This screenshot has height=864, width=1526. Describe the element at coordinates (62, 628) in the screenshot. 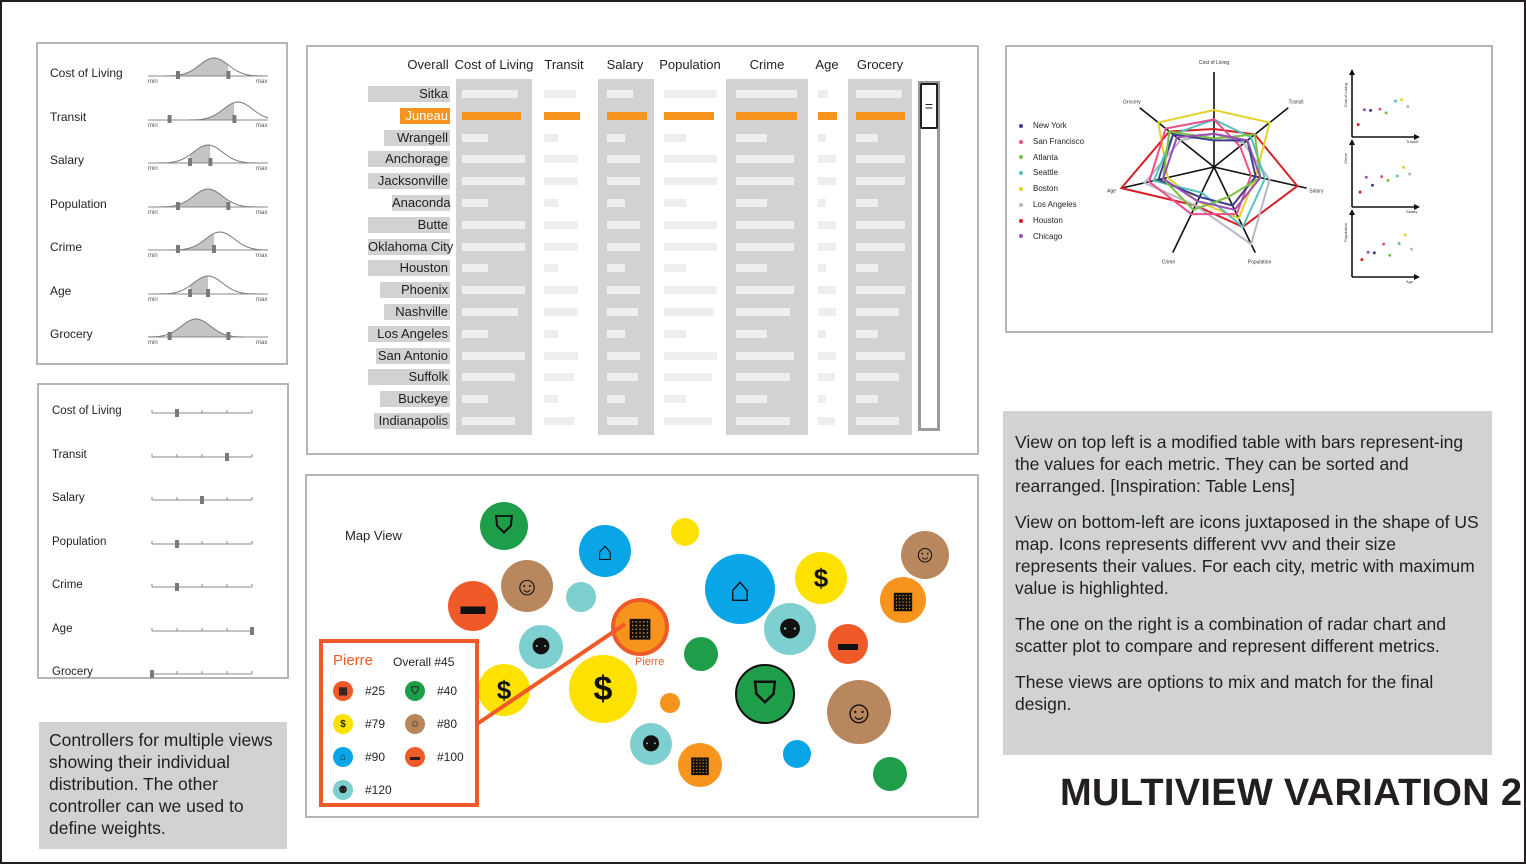

I see `weight-label: Age` at that location.